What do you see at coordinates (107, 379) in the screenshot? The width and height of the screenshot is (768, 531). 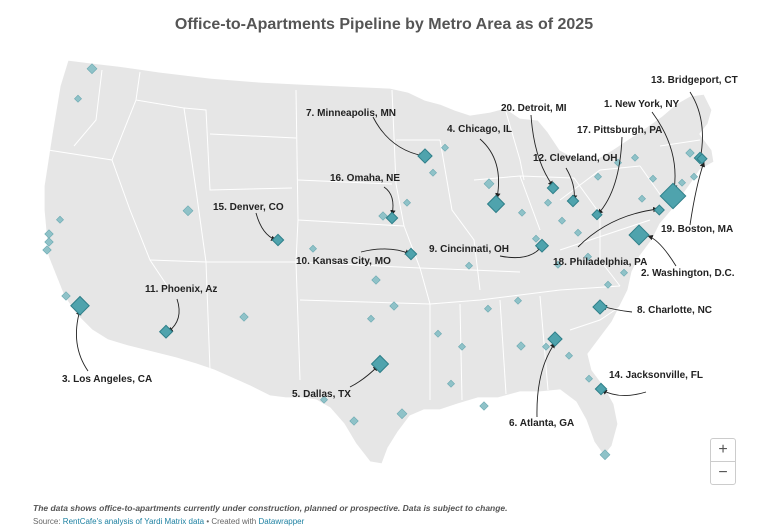 I see `label-los-angeles: 3. Los Angeles, CA` at bounding box center [107, 379].